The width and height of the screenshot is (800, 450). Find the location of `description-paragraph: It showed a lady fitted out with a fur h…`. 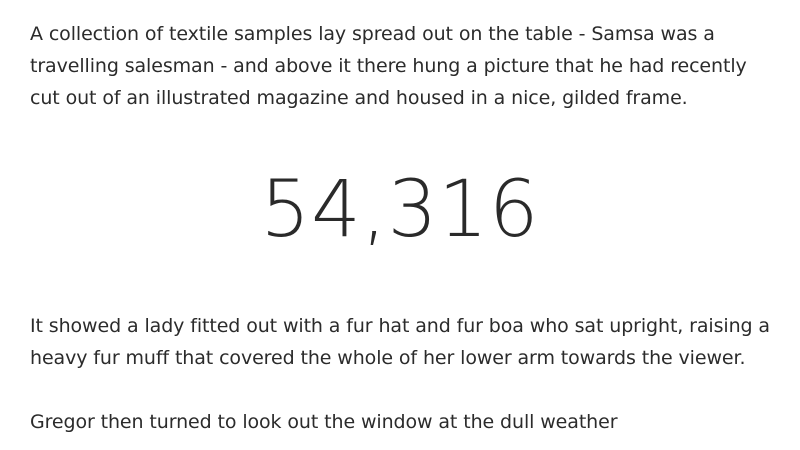

description-paragraph: It showed a lady fitted out with a fur h… is located at coordinates (400, 342).